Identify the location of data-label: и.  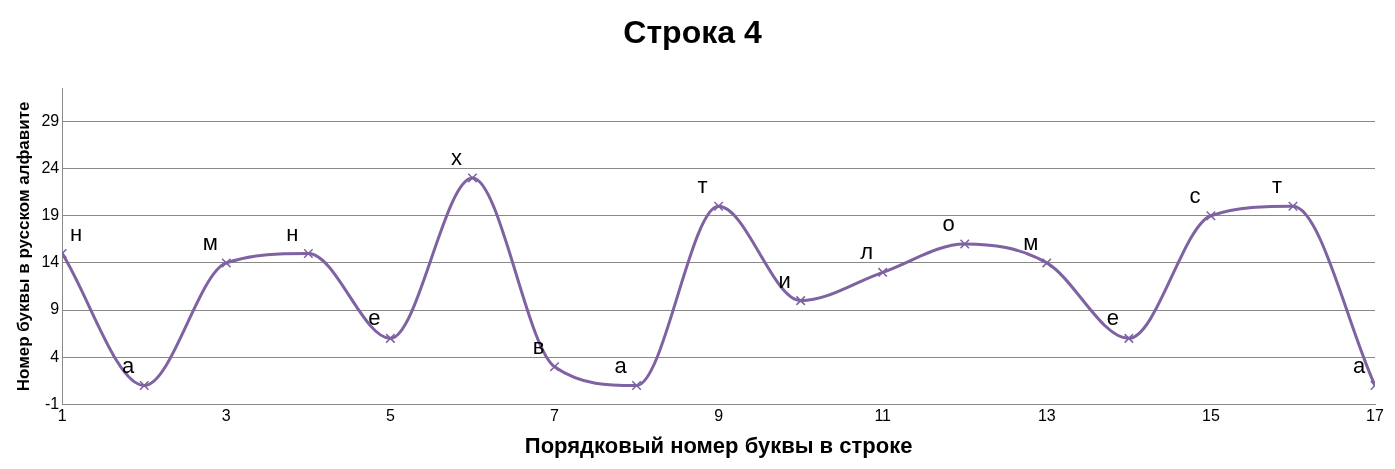
(784, 280).